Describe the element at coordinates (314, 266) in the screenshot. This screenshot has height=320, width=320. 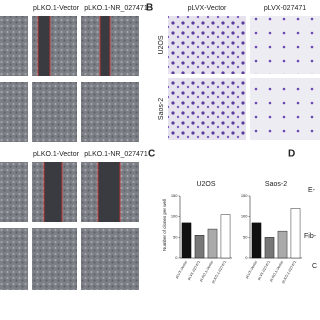
I see `d-label: C` at that location.